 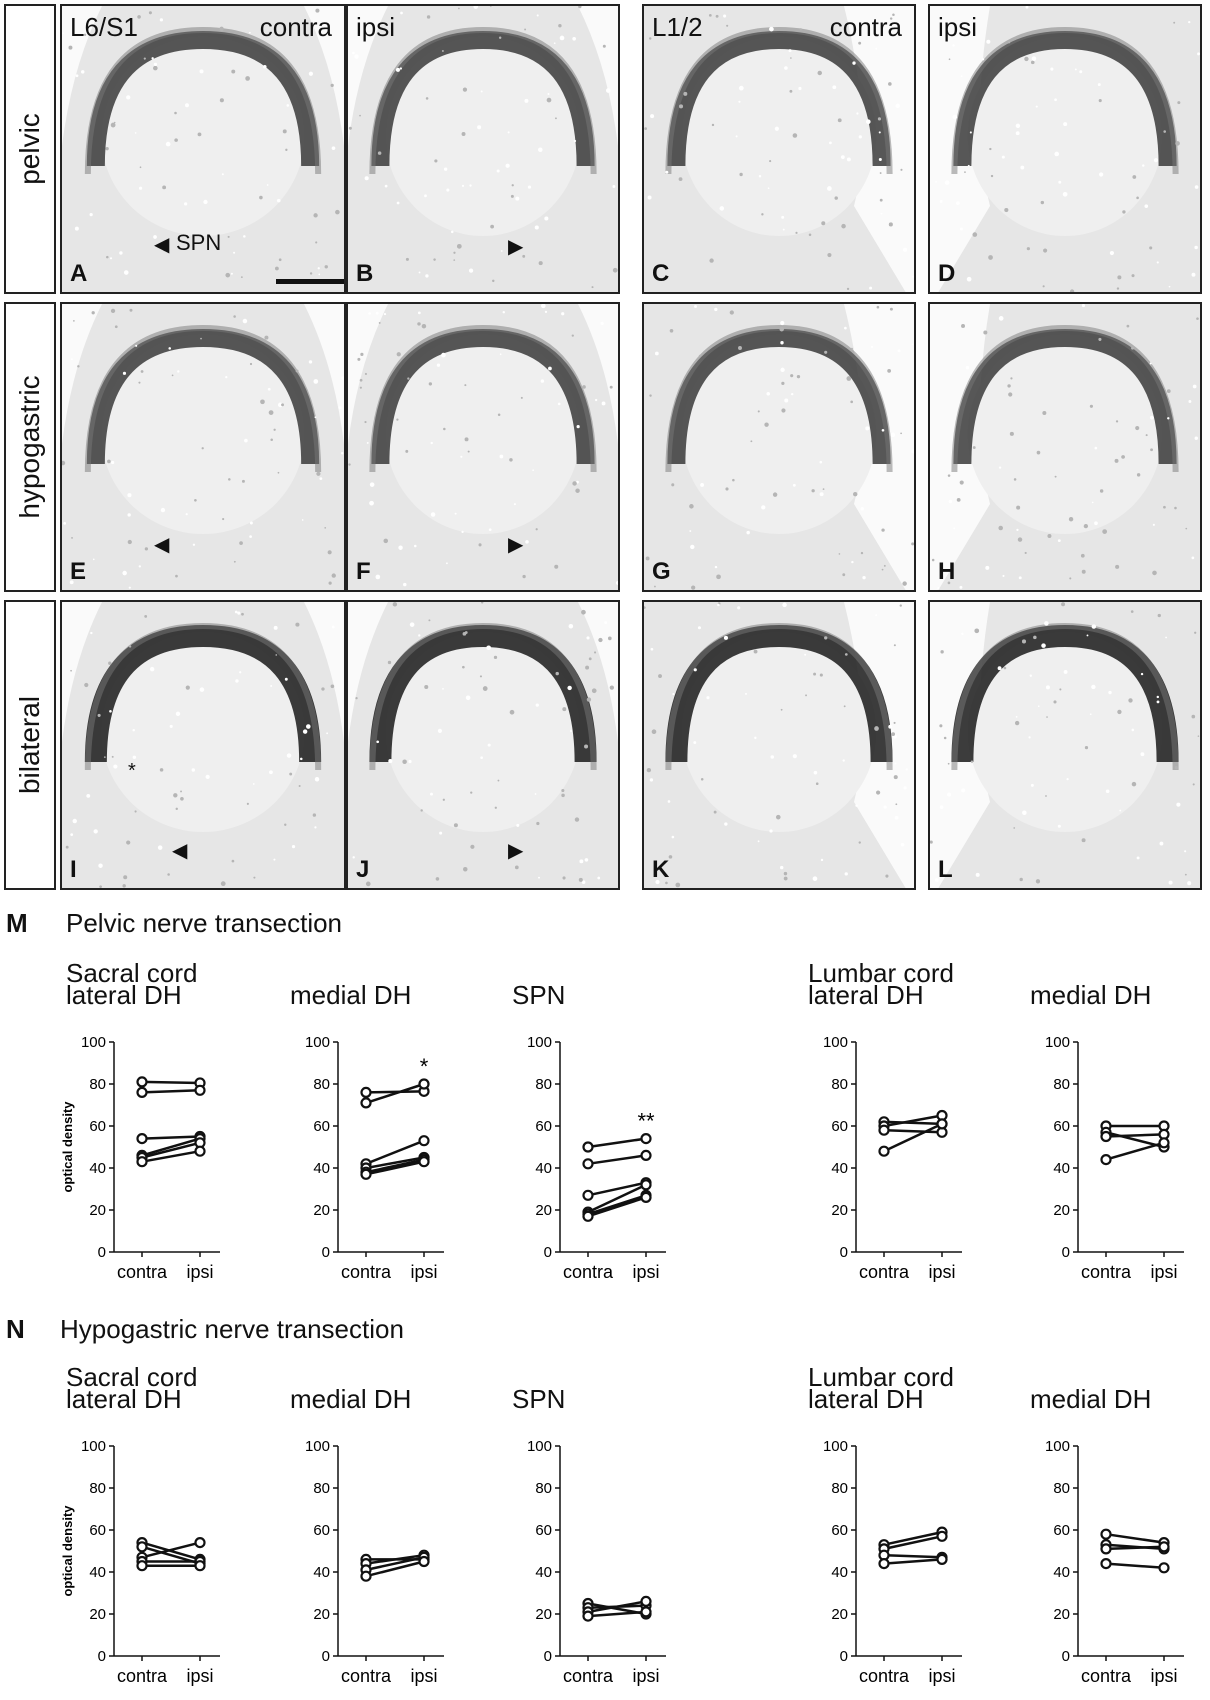 I want to click on panel-letter: B, so click(x=365, y=273).